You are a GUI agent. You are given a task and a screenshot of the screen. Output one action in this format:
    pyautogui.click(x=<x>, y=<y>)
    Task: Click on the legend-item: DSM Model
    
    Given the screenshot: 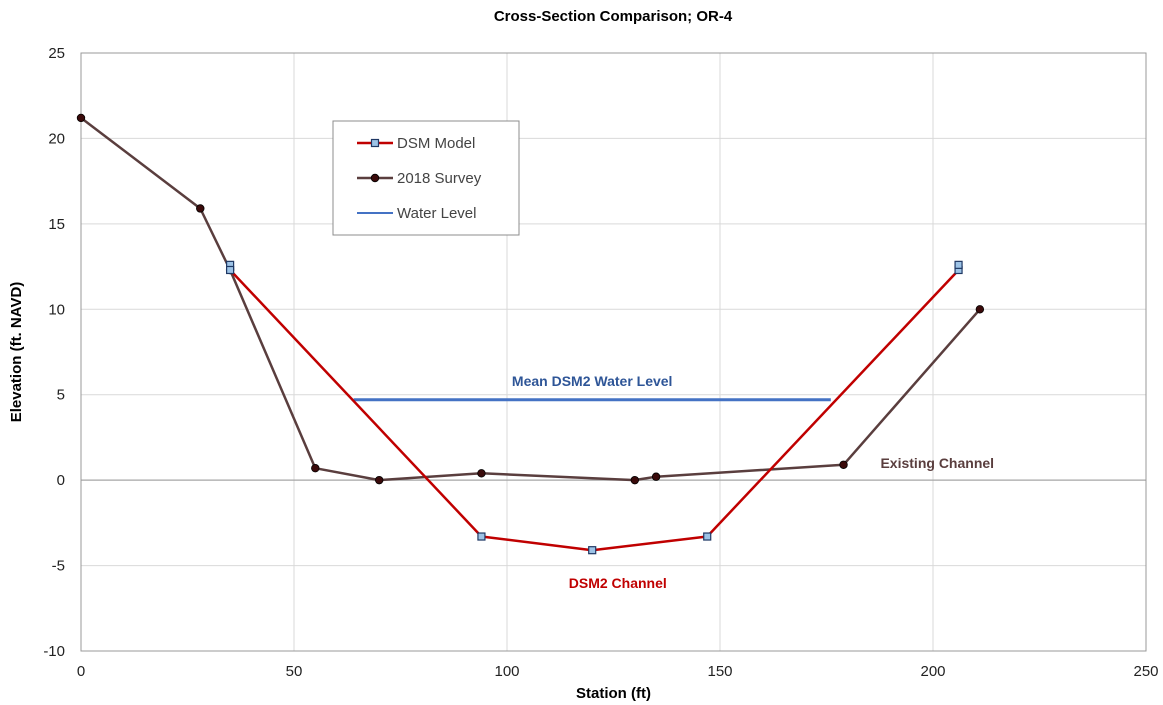 What is the action you would take?
    pyautogui.click(x=416, y=143)
    